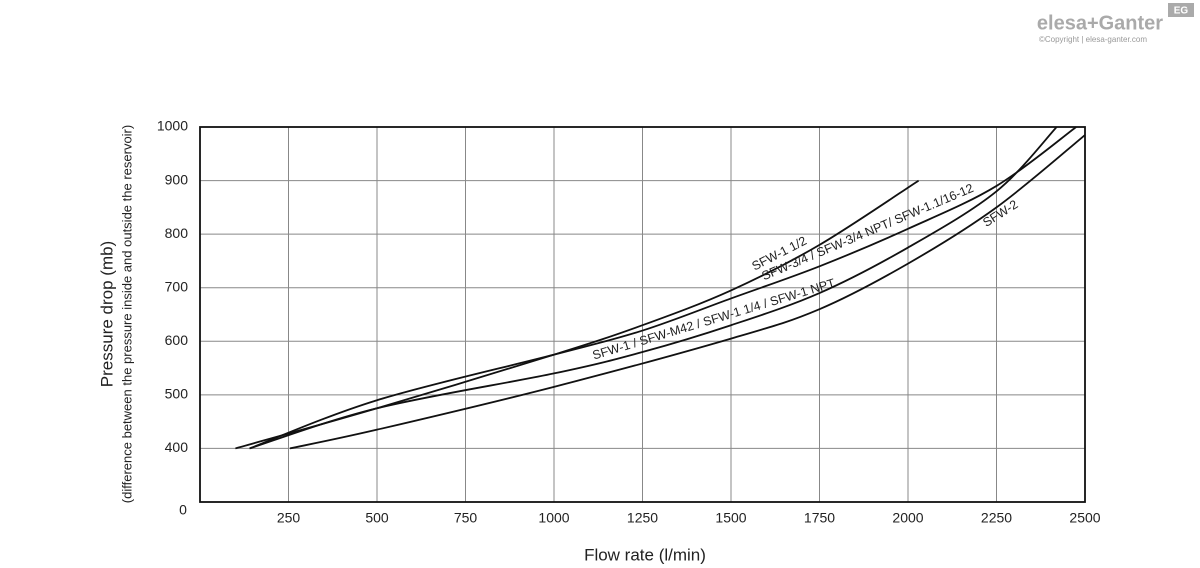 This screenshot has height=568, width=1200. What do you see at coordinates (1093, 39) in the screenshot?
I see `logo-copyright: ©Copyright | elesa-ganter.com` at bounding box center [1093, 39].